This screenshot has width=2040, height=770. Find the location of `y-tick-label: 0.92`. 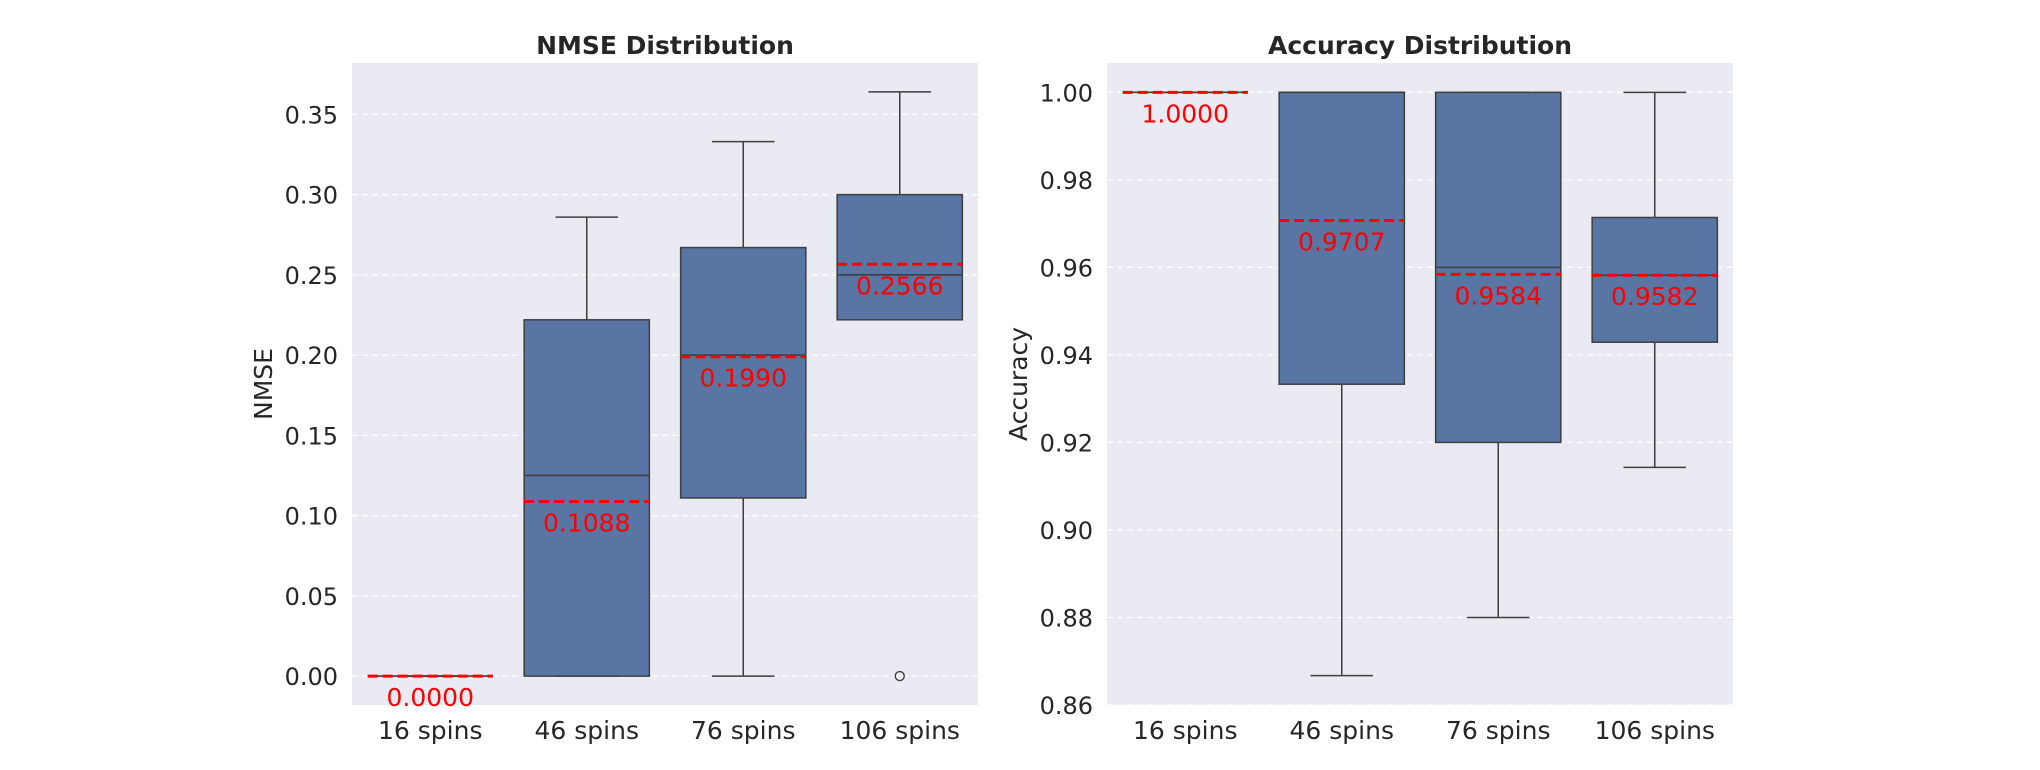

y-tick-label: 0.92 is located at coordinates (1066, 443).